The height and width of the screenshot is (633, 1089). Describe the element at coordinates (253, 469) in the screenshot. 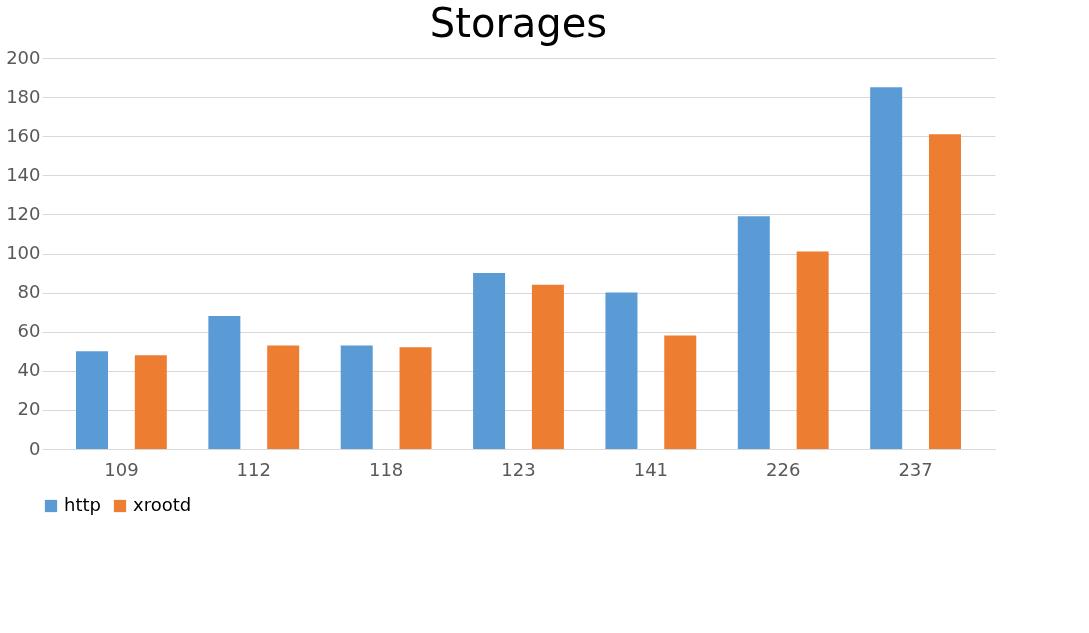

I see `x-tick-label: 112` at that location.